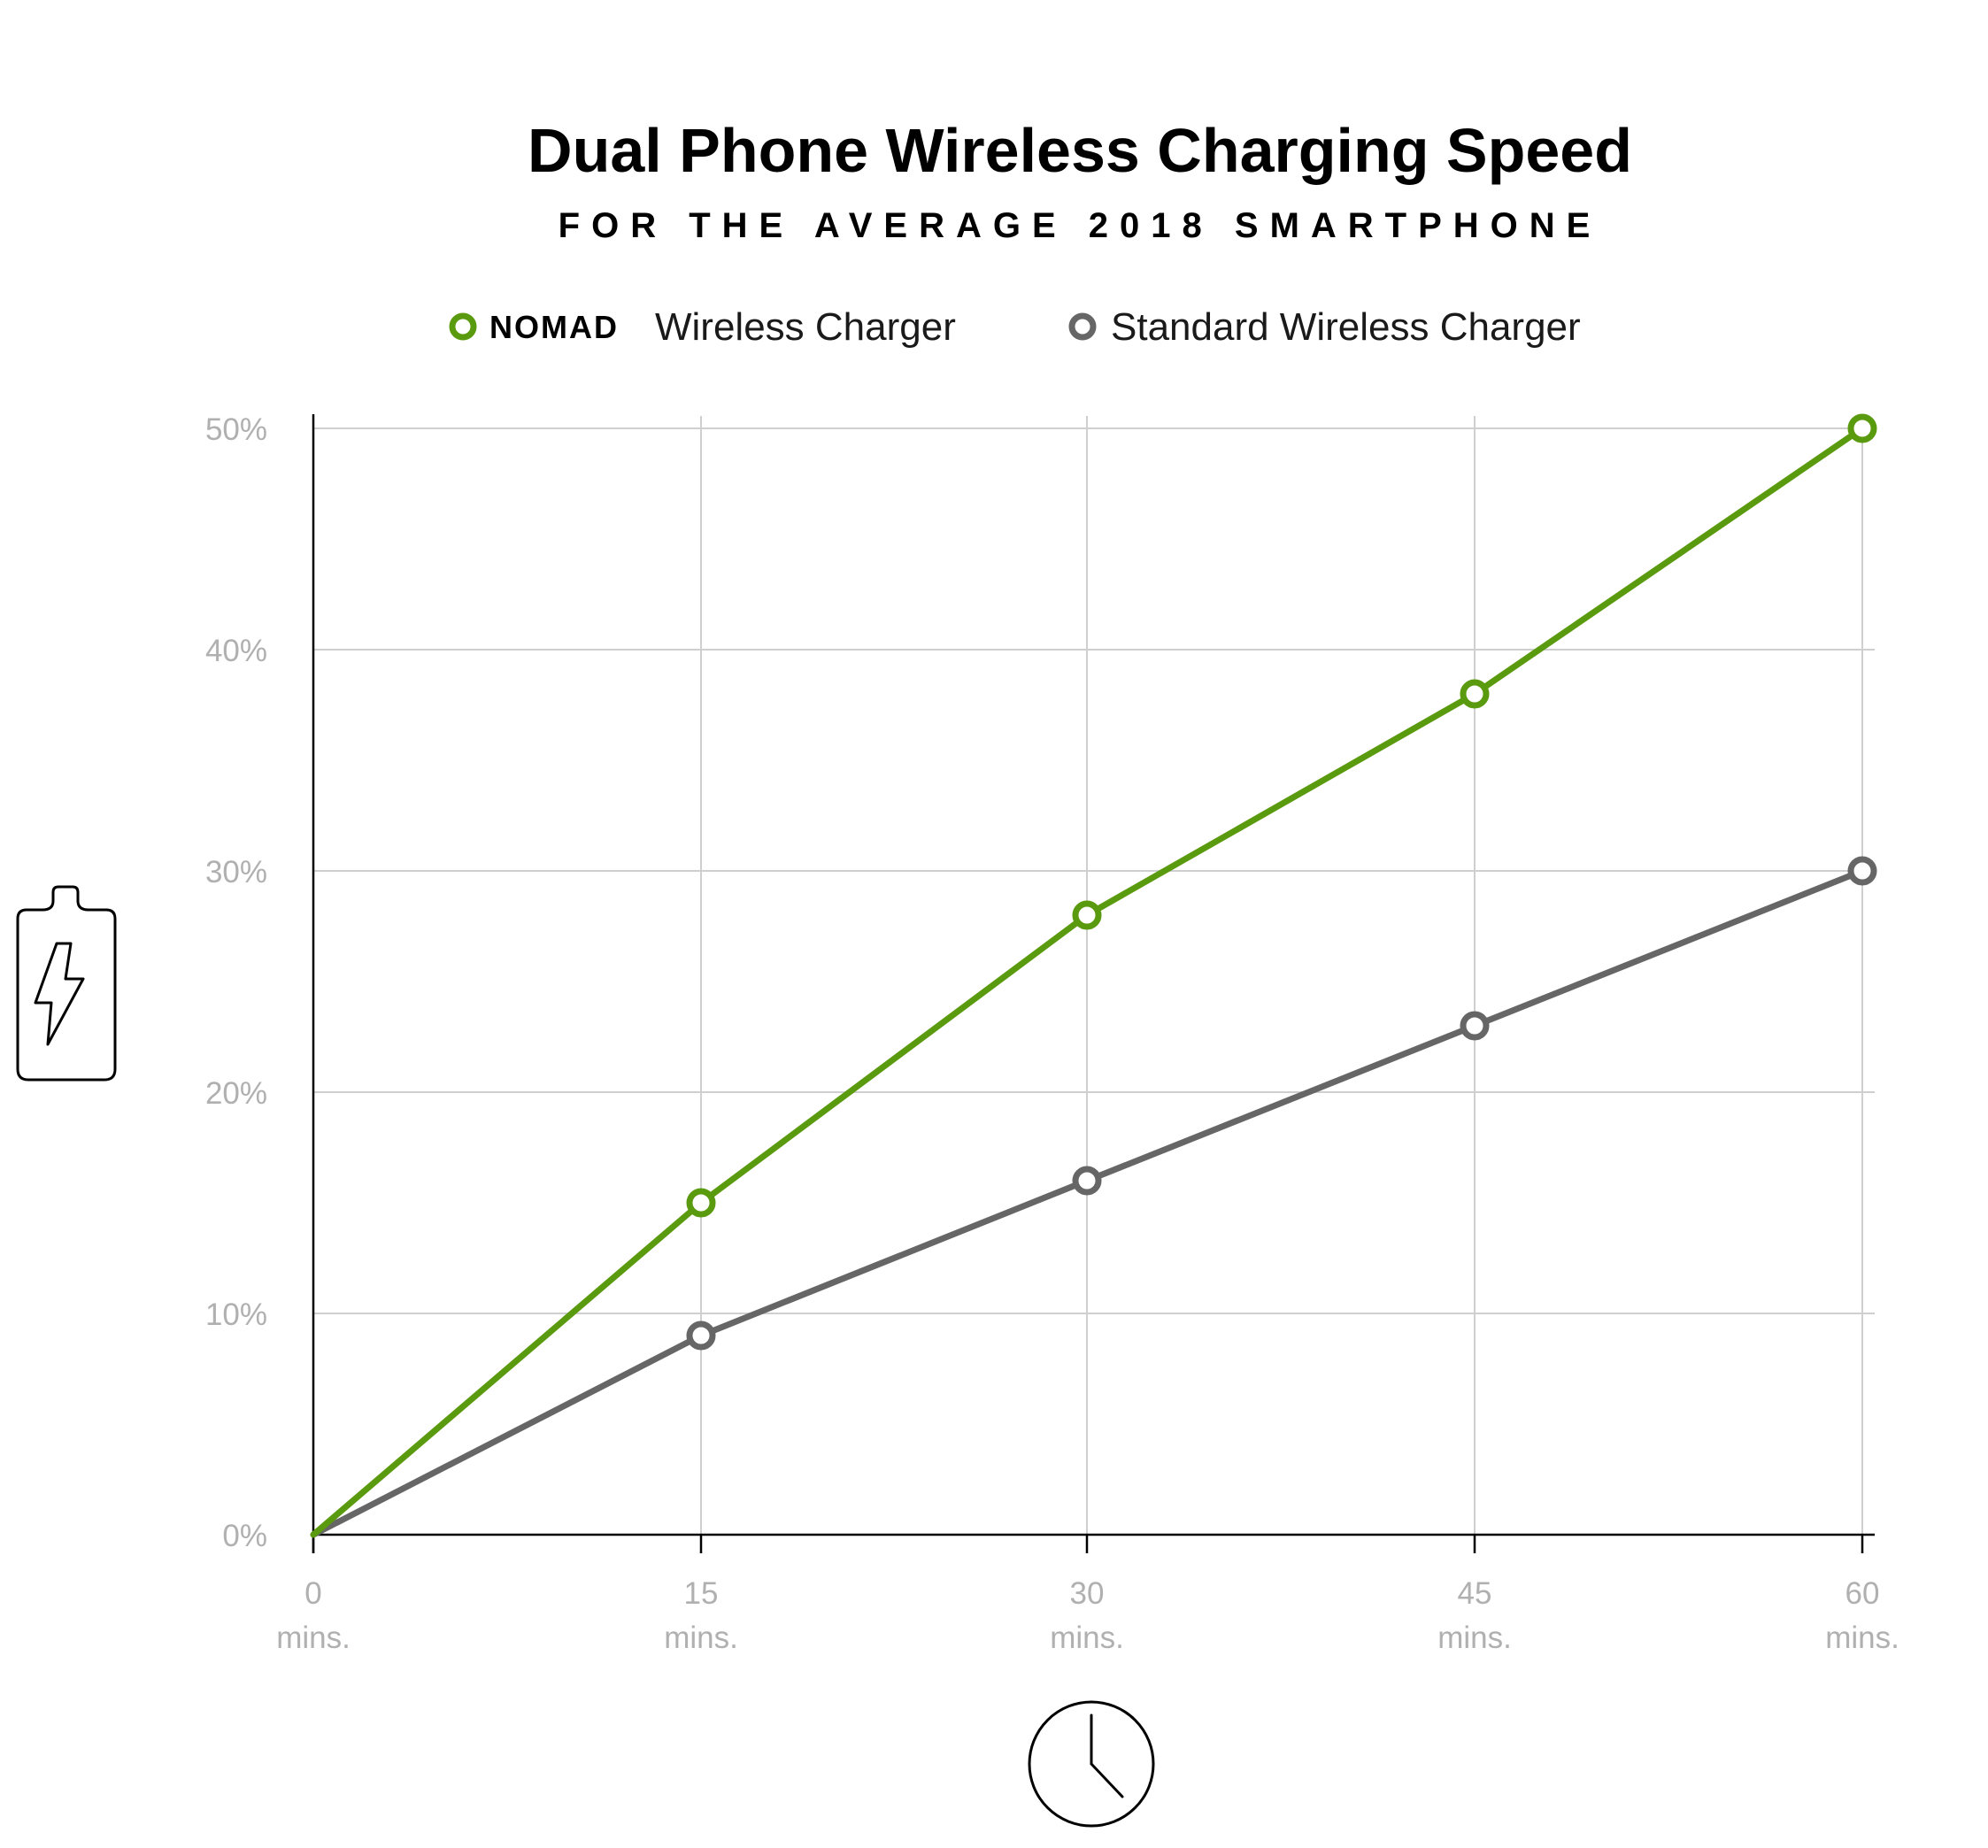 This screenshot has width=1988, height=1848. Describe the element at coordinates (1082, 326) in the screenshot. I see `legend-marker-standard` at that location.